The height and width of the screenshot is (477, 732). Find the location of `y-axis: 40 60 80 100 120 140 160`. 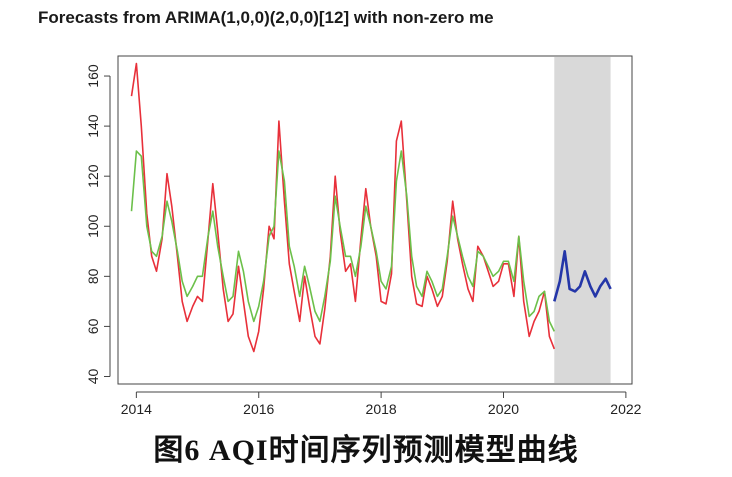

y-axis: 40 60 80 100 120 140 160 is located at coordinates (98, 224).